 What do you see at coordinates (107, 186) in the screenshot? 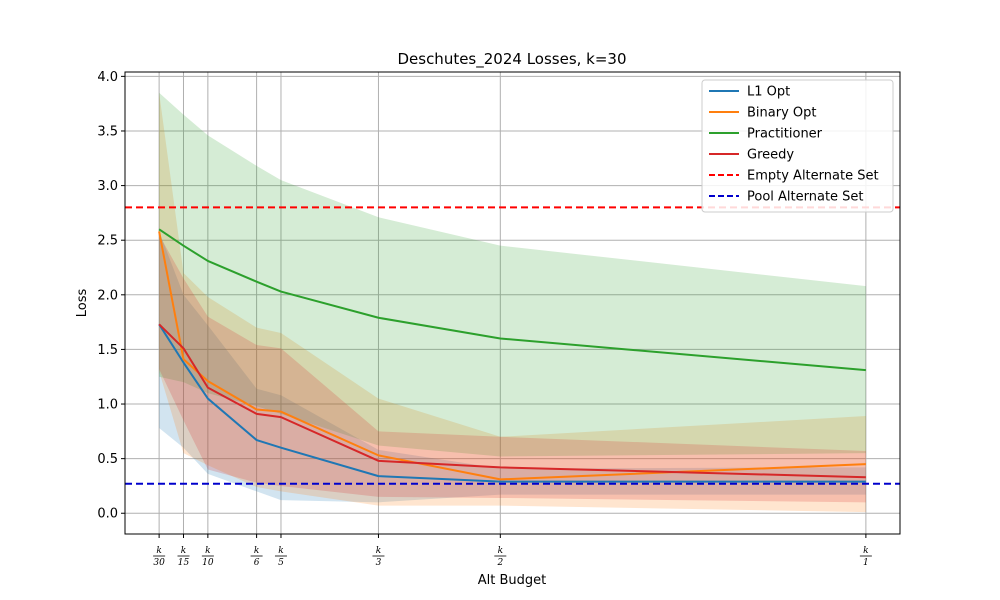
I see `y-tick-label: 3.0` at bounding box center [107, 186].